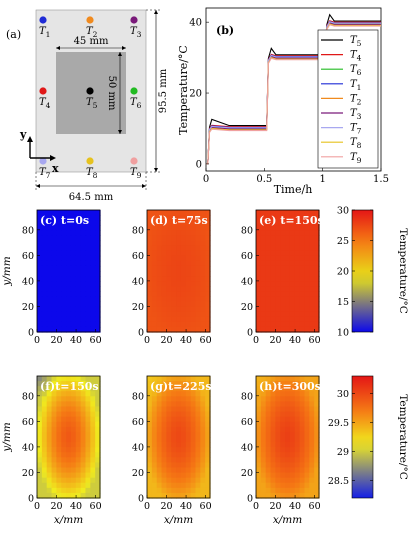 Image resolution: width=417 pixels, height=550 pixels. What do you see at coordinates (45, 103) in the screenshot?
I see `sensor-label-4: T4` at bounding box center [45, 103].